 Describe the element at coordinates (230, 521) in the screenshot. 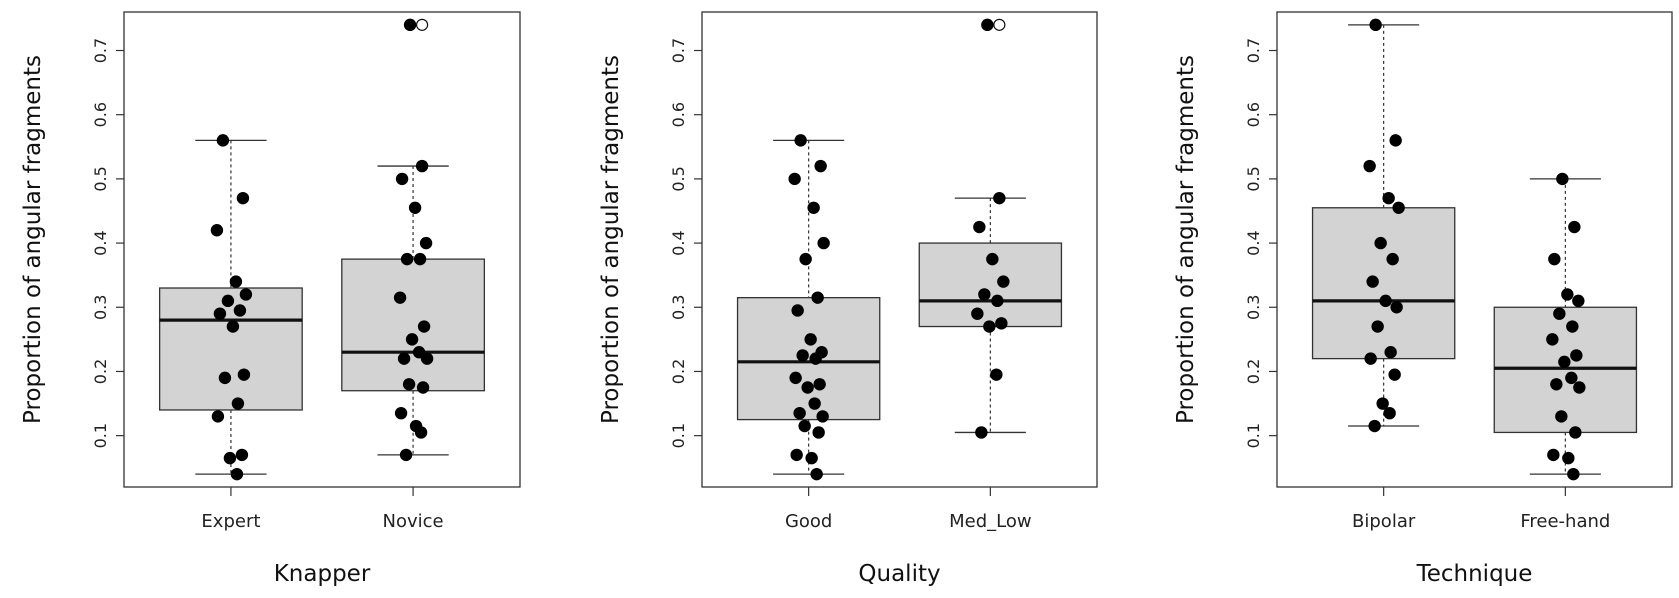

I see `x-tick-label-expert: Expert` at that location.